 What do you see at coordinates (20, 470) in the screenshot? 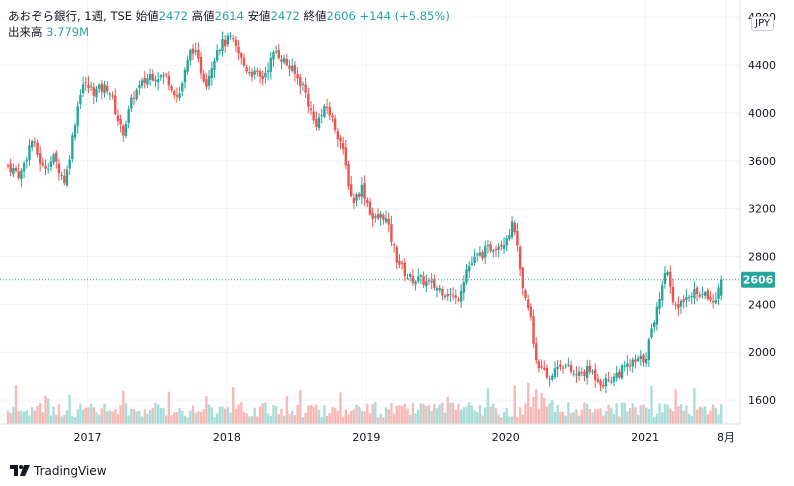
I see `tradingview-icon` at bounding box center [20, 470].